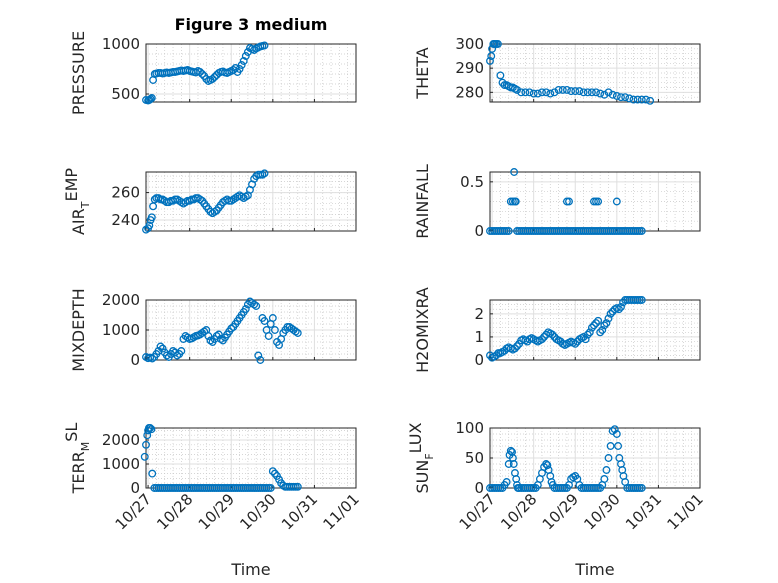  I want to click on ylabel-pressure: PRESSURE, so click(78, 73).